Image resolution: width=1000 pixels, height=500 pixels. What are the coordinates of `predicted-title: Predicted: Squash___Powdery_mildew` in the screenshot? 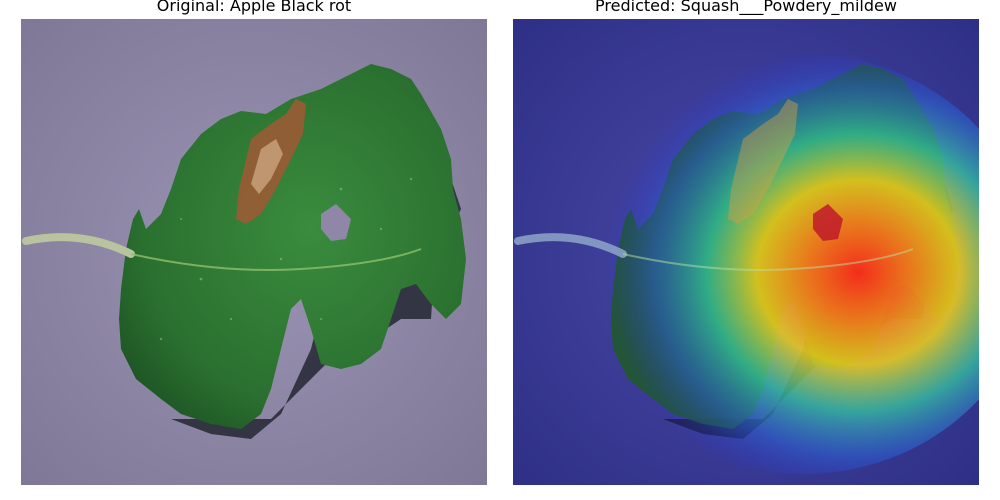 It's located at (746, 7).